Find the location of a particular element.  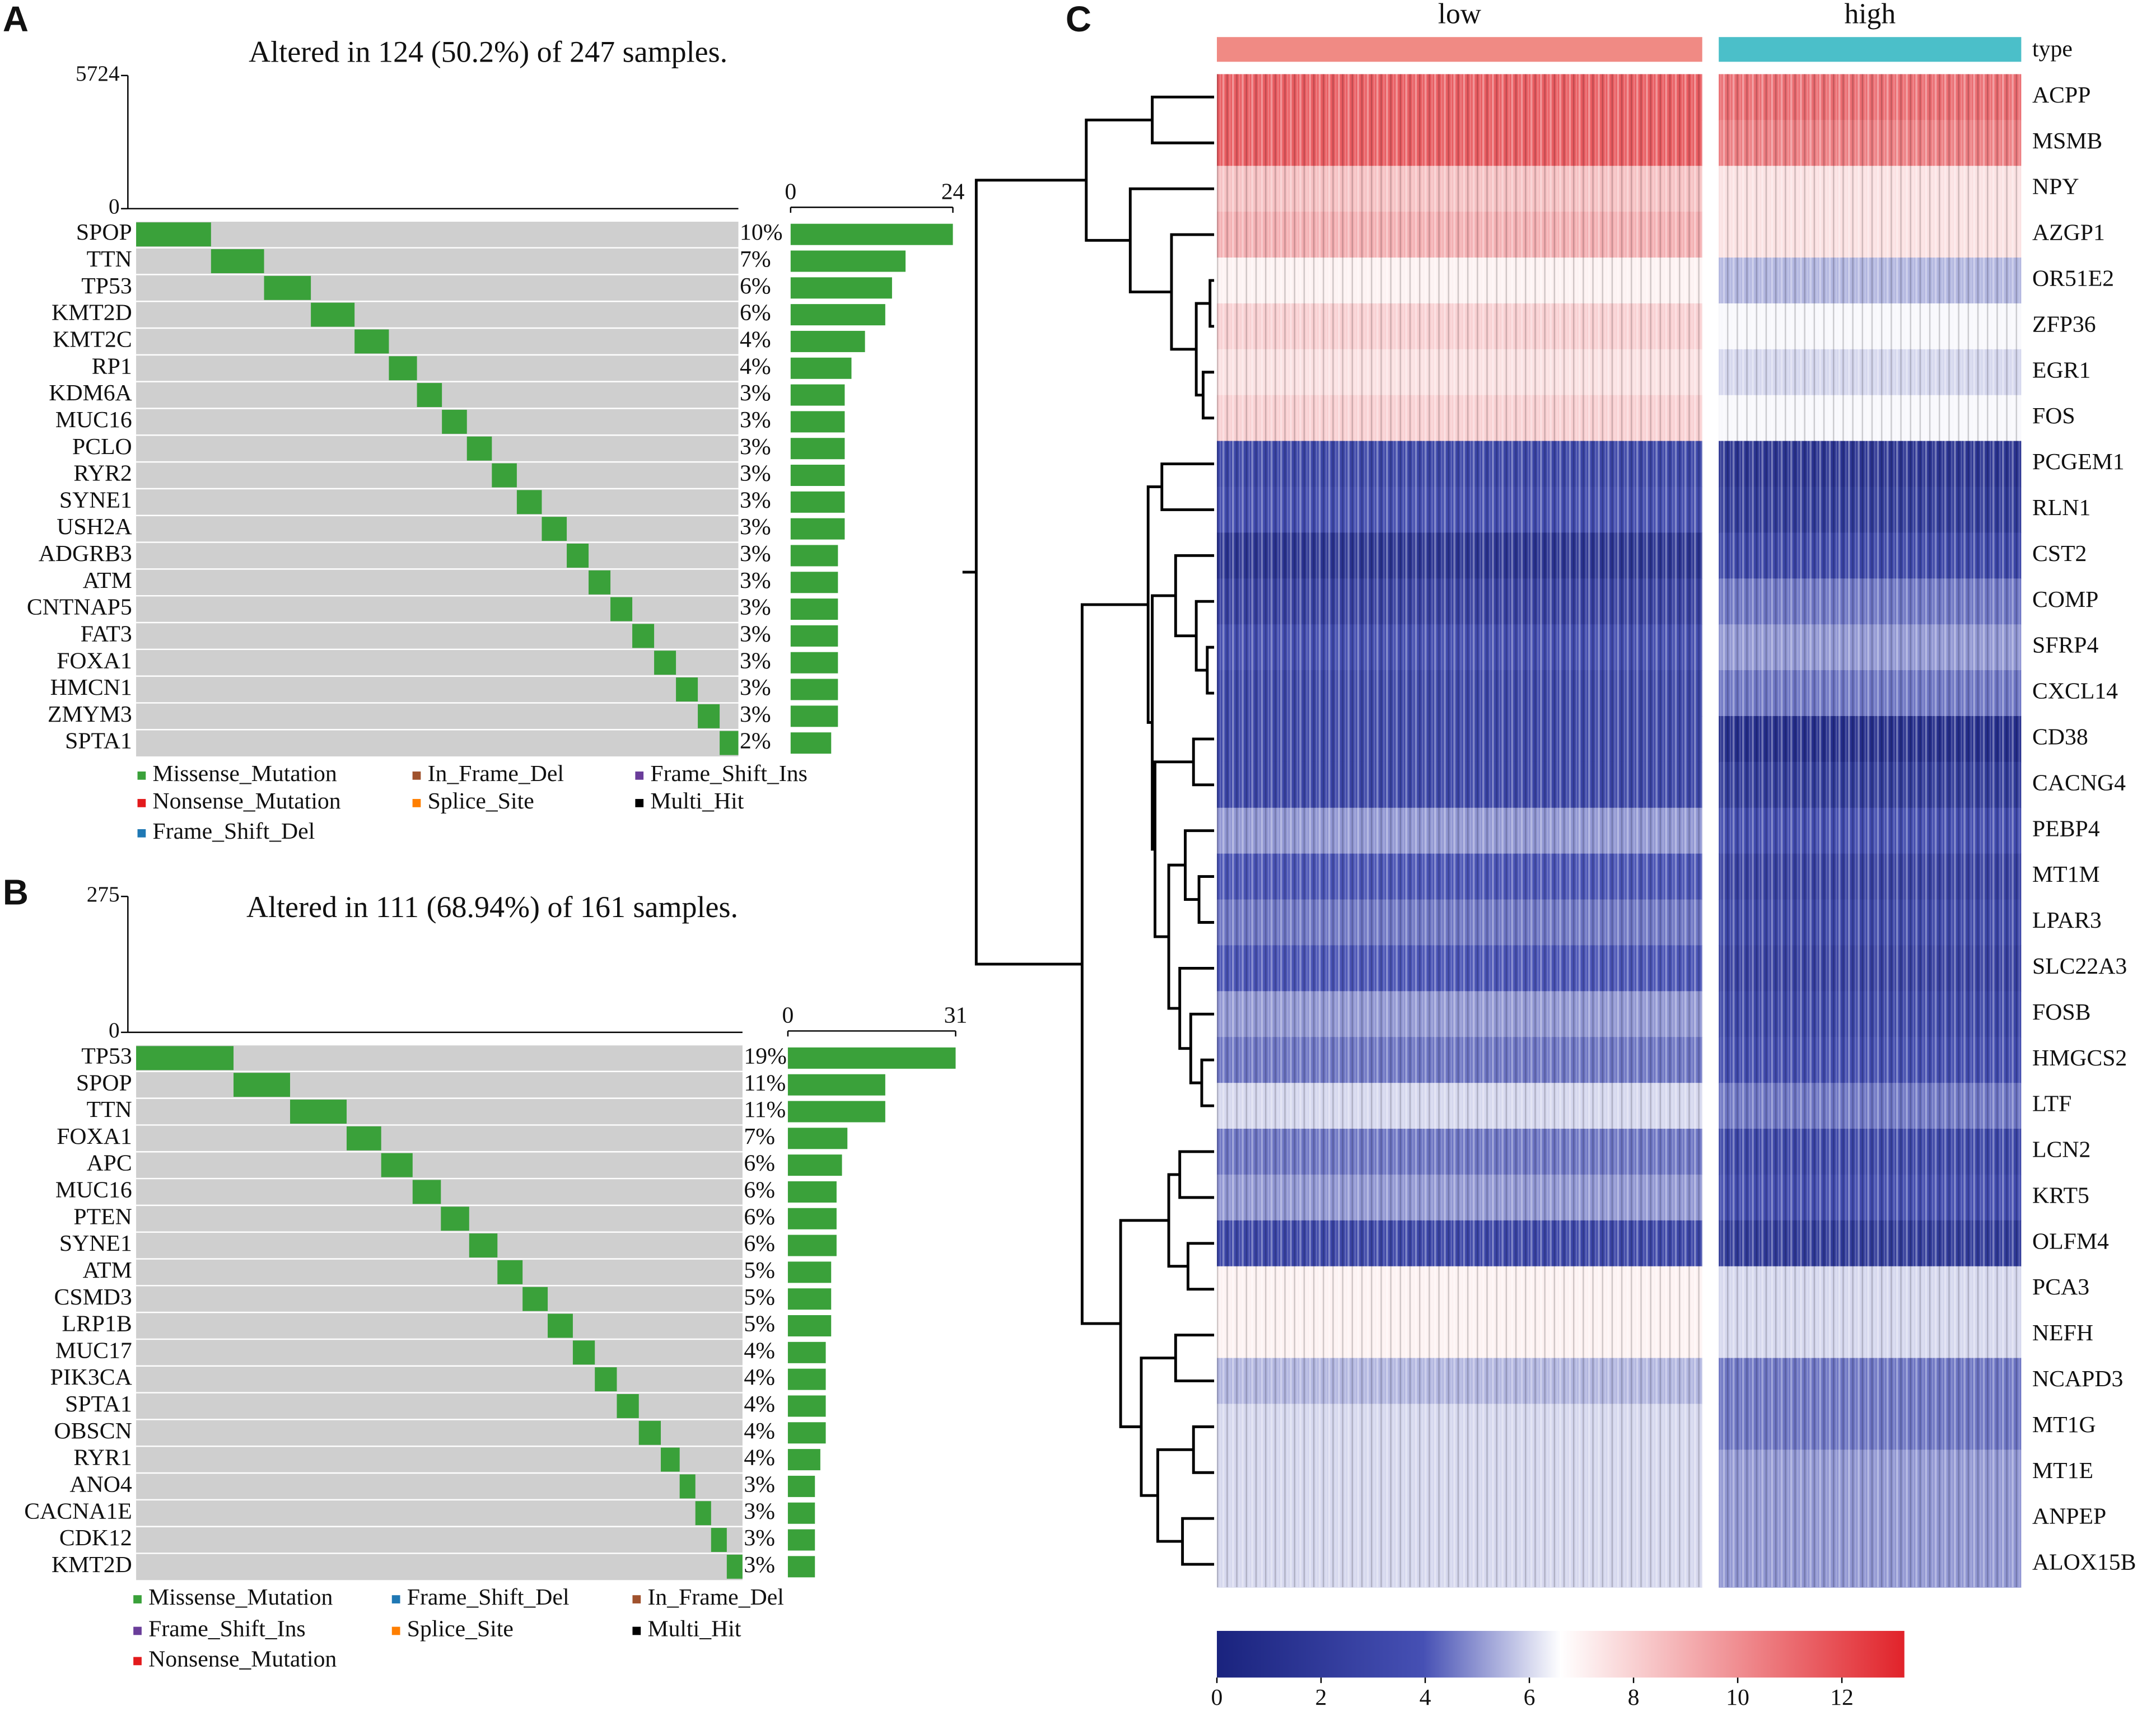

legend-label: Nonsense_Mutation is located at coordinates (243, 1660).